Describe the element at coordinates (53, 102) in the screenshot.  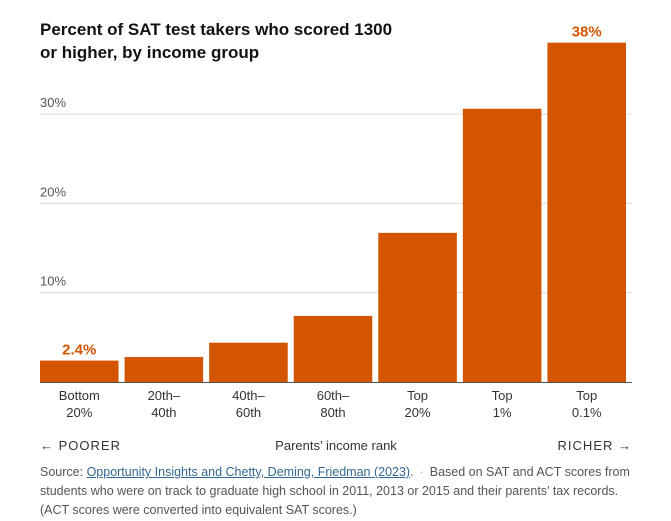
I see `y-tick-label: 30%` at that location.